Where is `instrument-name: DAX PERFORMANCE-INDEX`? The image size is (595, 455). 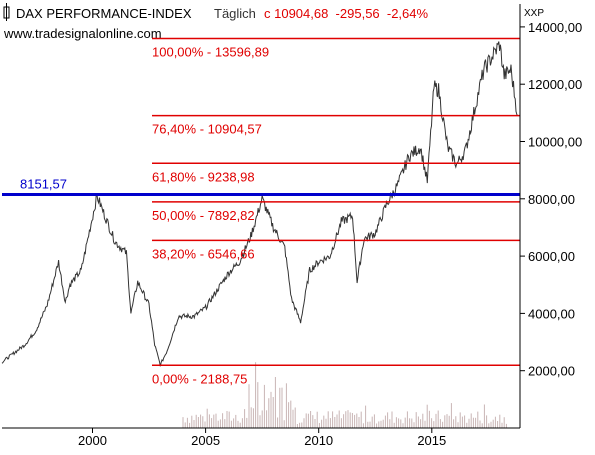
instrument-name: DAX PERFORMANCE-INDEX is located at coordinates (104, 13).